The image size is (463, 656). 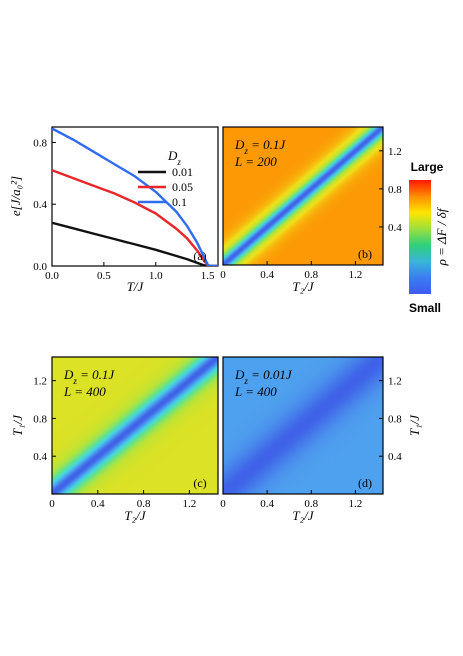 I want to click on panel-b-xtick-label: 0, so click(x=223, y=275).